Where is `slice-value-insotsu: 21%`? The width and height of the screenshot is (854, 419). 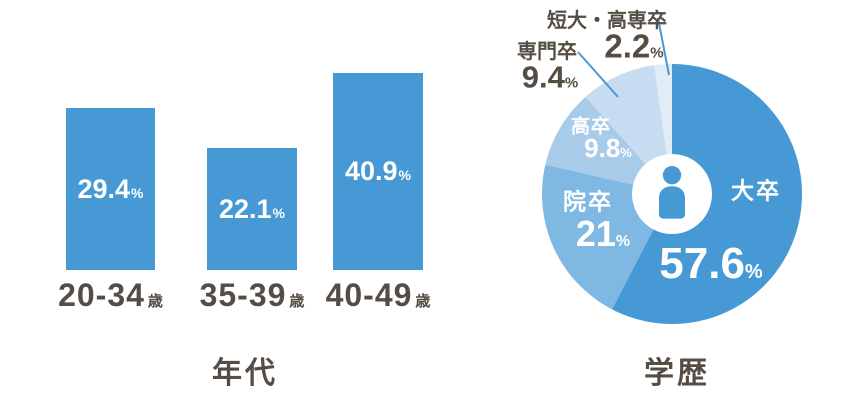 slice-value-insotsu: 21% is located at coordinates (603, 234).